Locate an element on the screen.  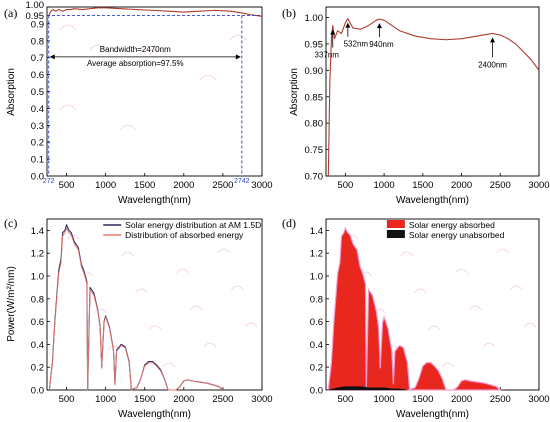
y-tick-label: 1.0 is located at coordinates (316, 277).